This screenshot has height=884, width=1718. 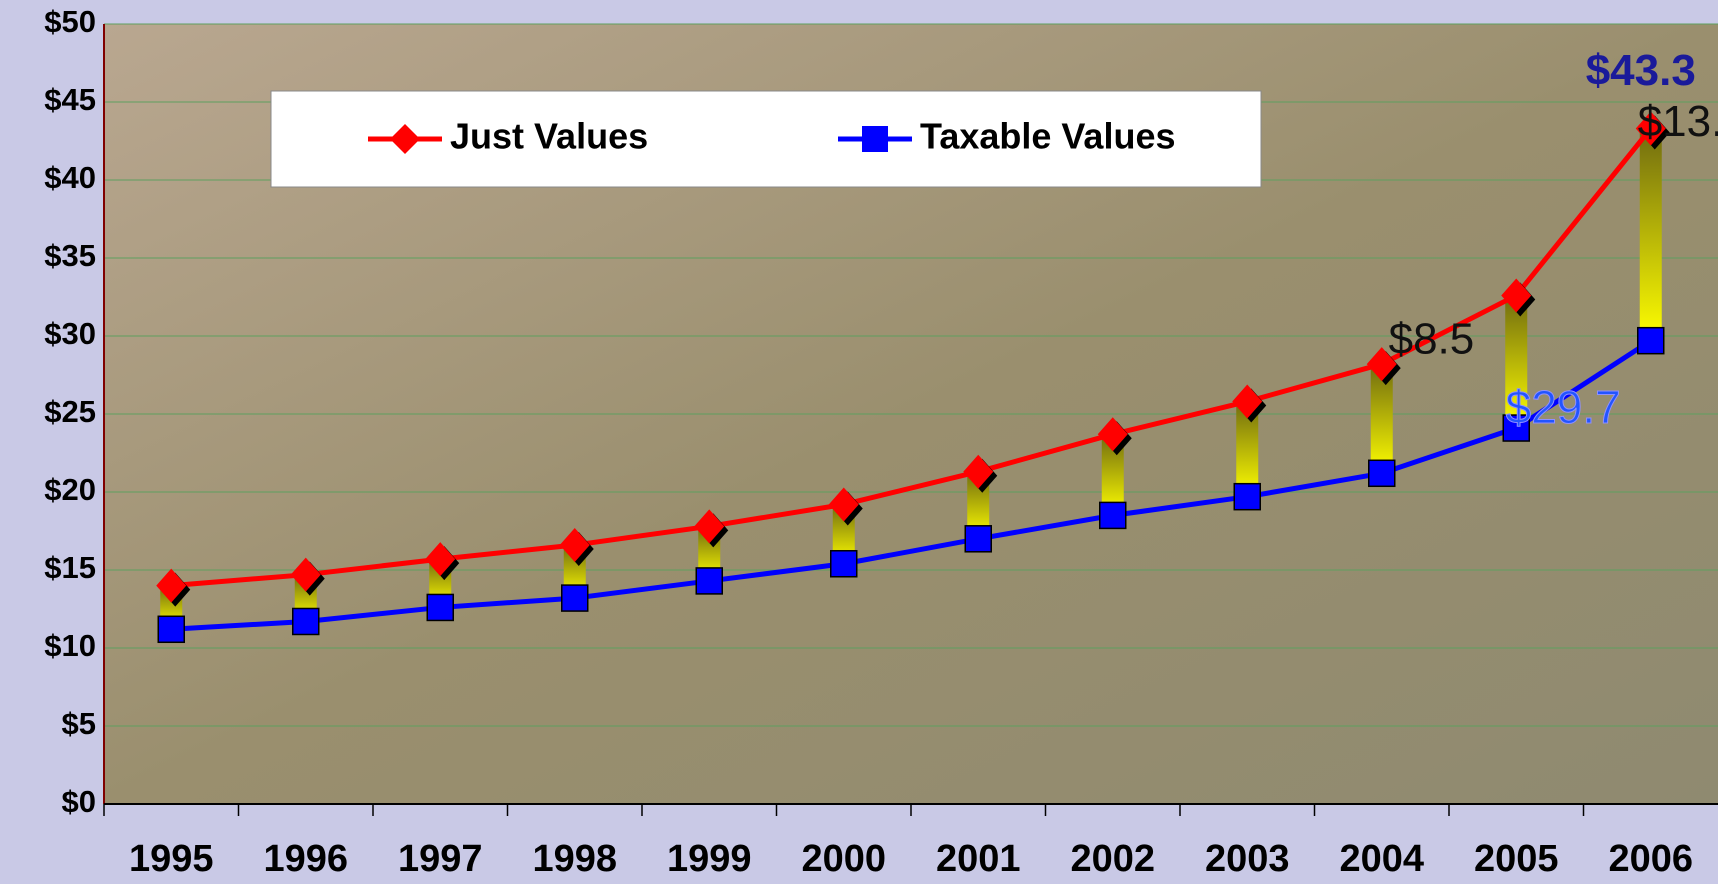 What do you see at coordinates (843, 859) in the screenshot?
I see `x-tick-label: 2000` at bounding box center [843, 859].